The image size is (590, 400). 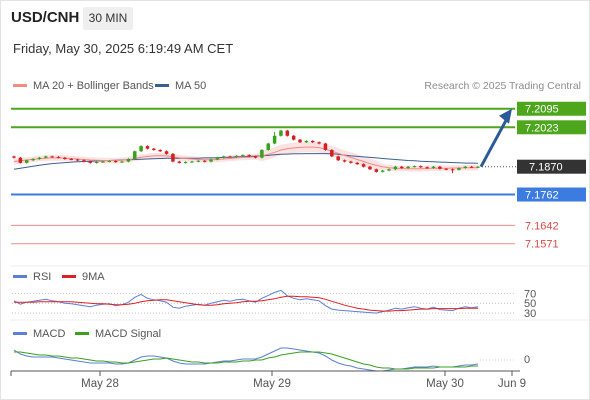 I want to click on legend-ma50: MA 50, so click(x=180, y=86).